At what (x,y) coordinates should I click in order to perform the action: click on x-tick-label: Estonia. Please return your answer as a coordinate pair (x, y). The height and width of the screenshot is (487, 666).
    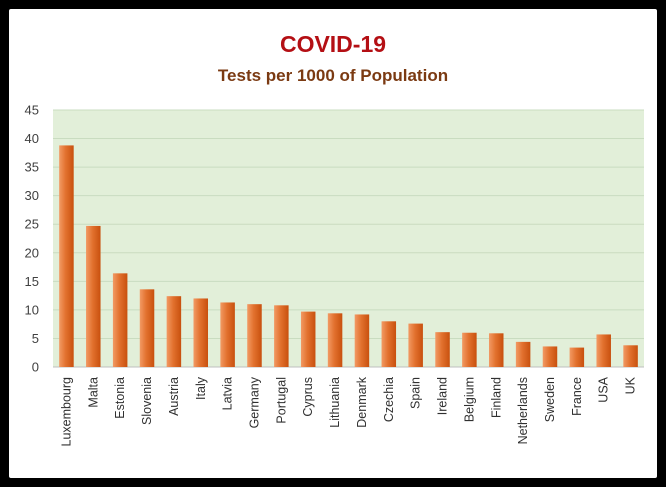
    Looking at the image, I should click on (120, 398).